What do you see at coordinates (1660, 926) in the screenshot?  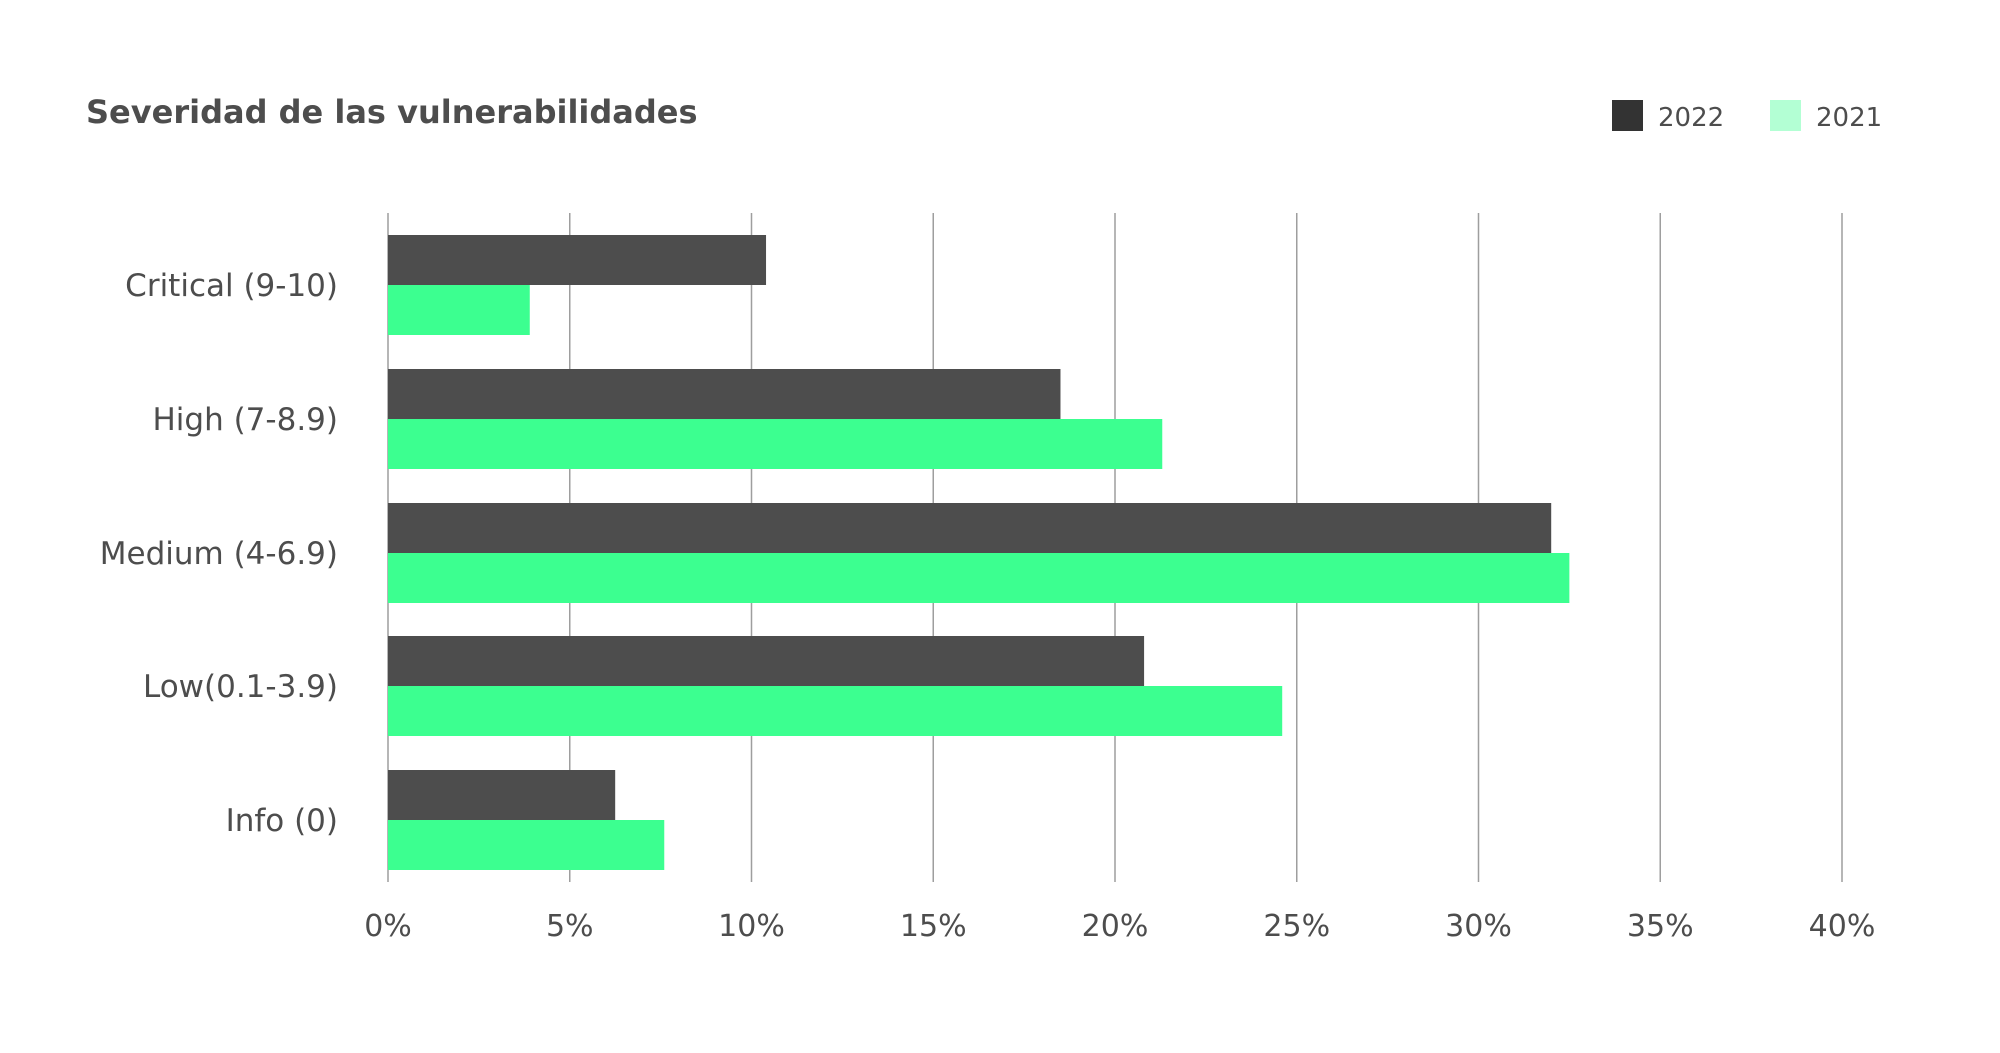 I see `x-tick-label: 35%` at bounding box center [1660, 926].